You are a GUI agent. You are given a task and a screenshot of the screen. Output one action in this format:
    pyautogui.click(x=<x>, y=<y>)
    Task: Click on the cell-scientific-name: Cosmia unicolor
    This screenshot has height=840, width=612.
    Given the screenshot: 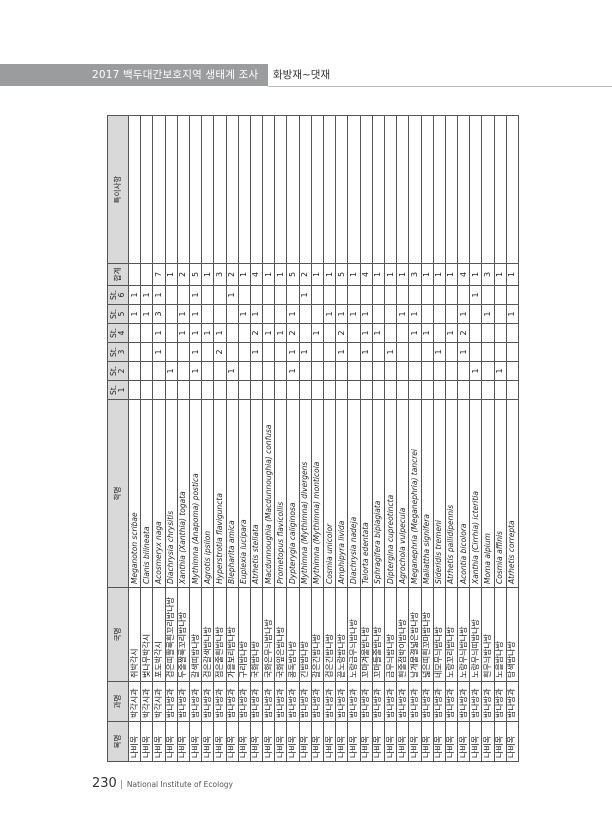 What is the action you would take?
    pyautogui.click(x=329, y=493)
    